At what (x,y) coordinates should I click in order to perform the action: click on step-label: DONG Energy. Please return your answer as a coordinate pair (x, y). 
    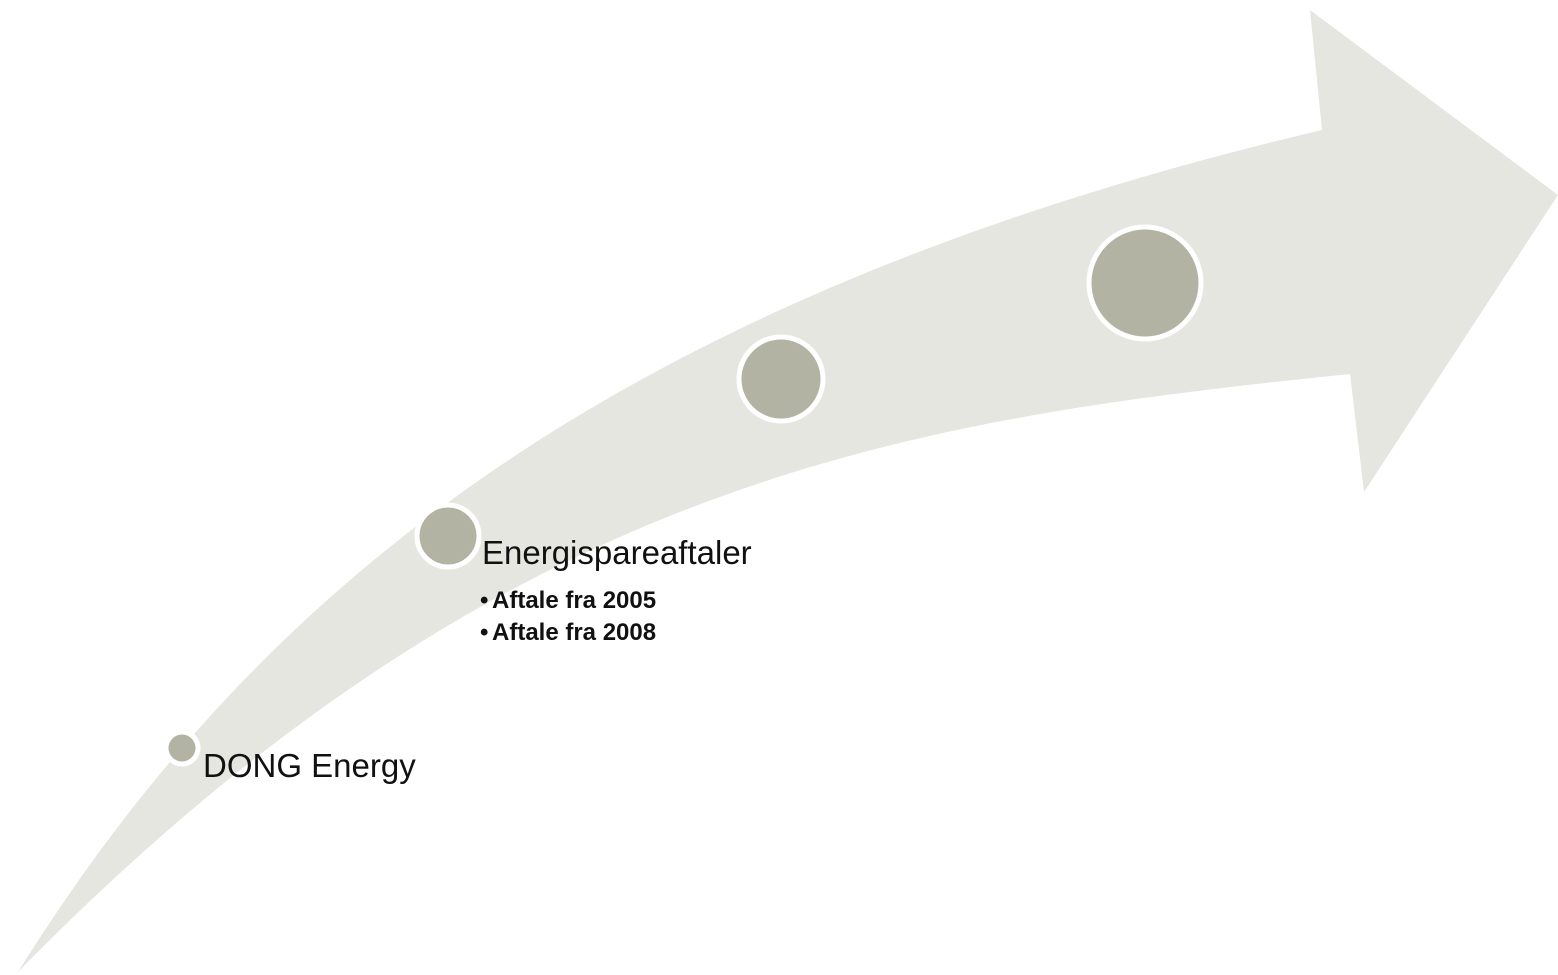
    Looking at the image, I should click on (309, 765).